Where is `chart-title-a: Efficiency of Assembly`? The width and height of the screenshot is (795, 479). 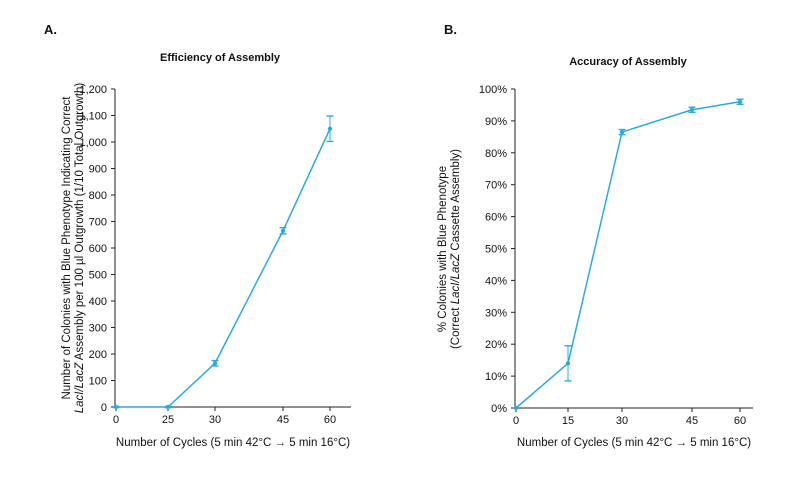 chart-title-a: Efficiency of Assembly is located at coordinates (220, 58).